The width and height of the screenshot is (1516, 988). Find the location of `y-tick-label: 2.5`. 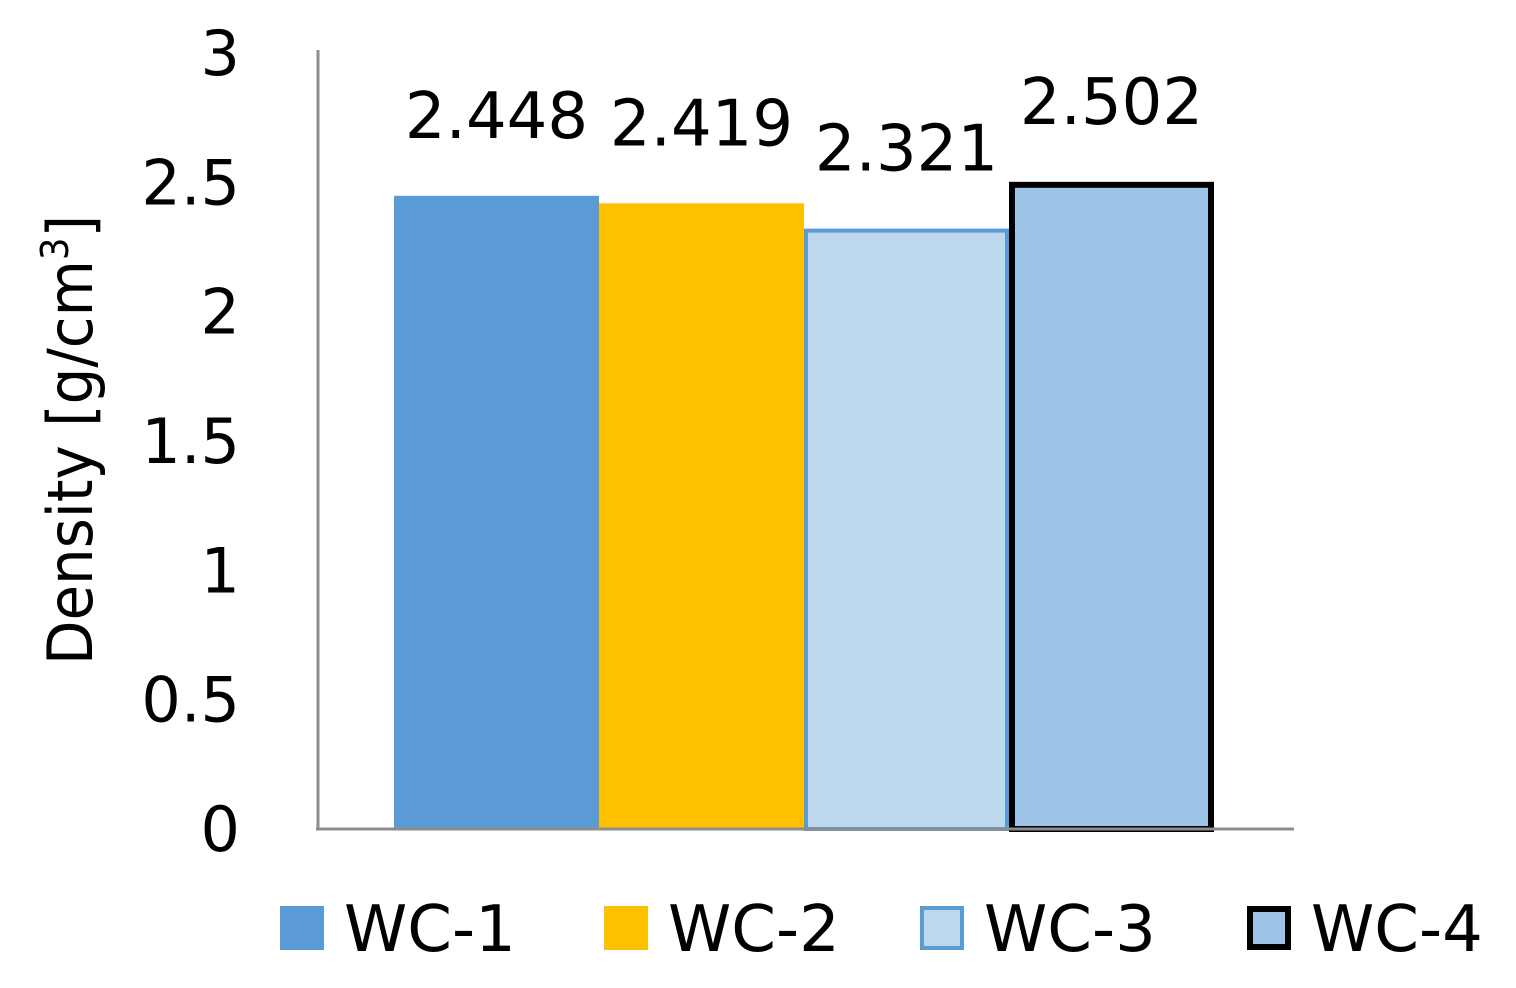

y-tick-label: 2.5 is located at coordinates (190, 182).